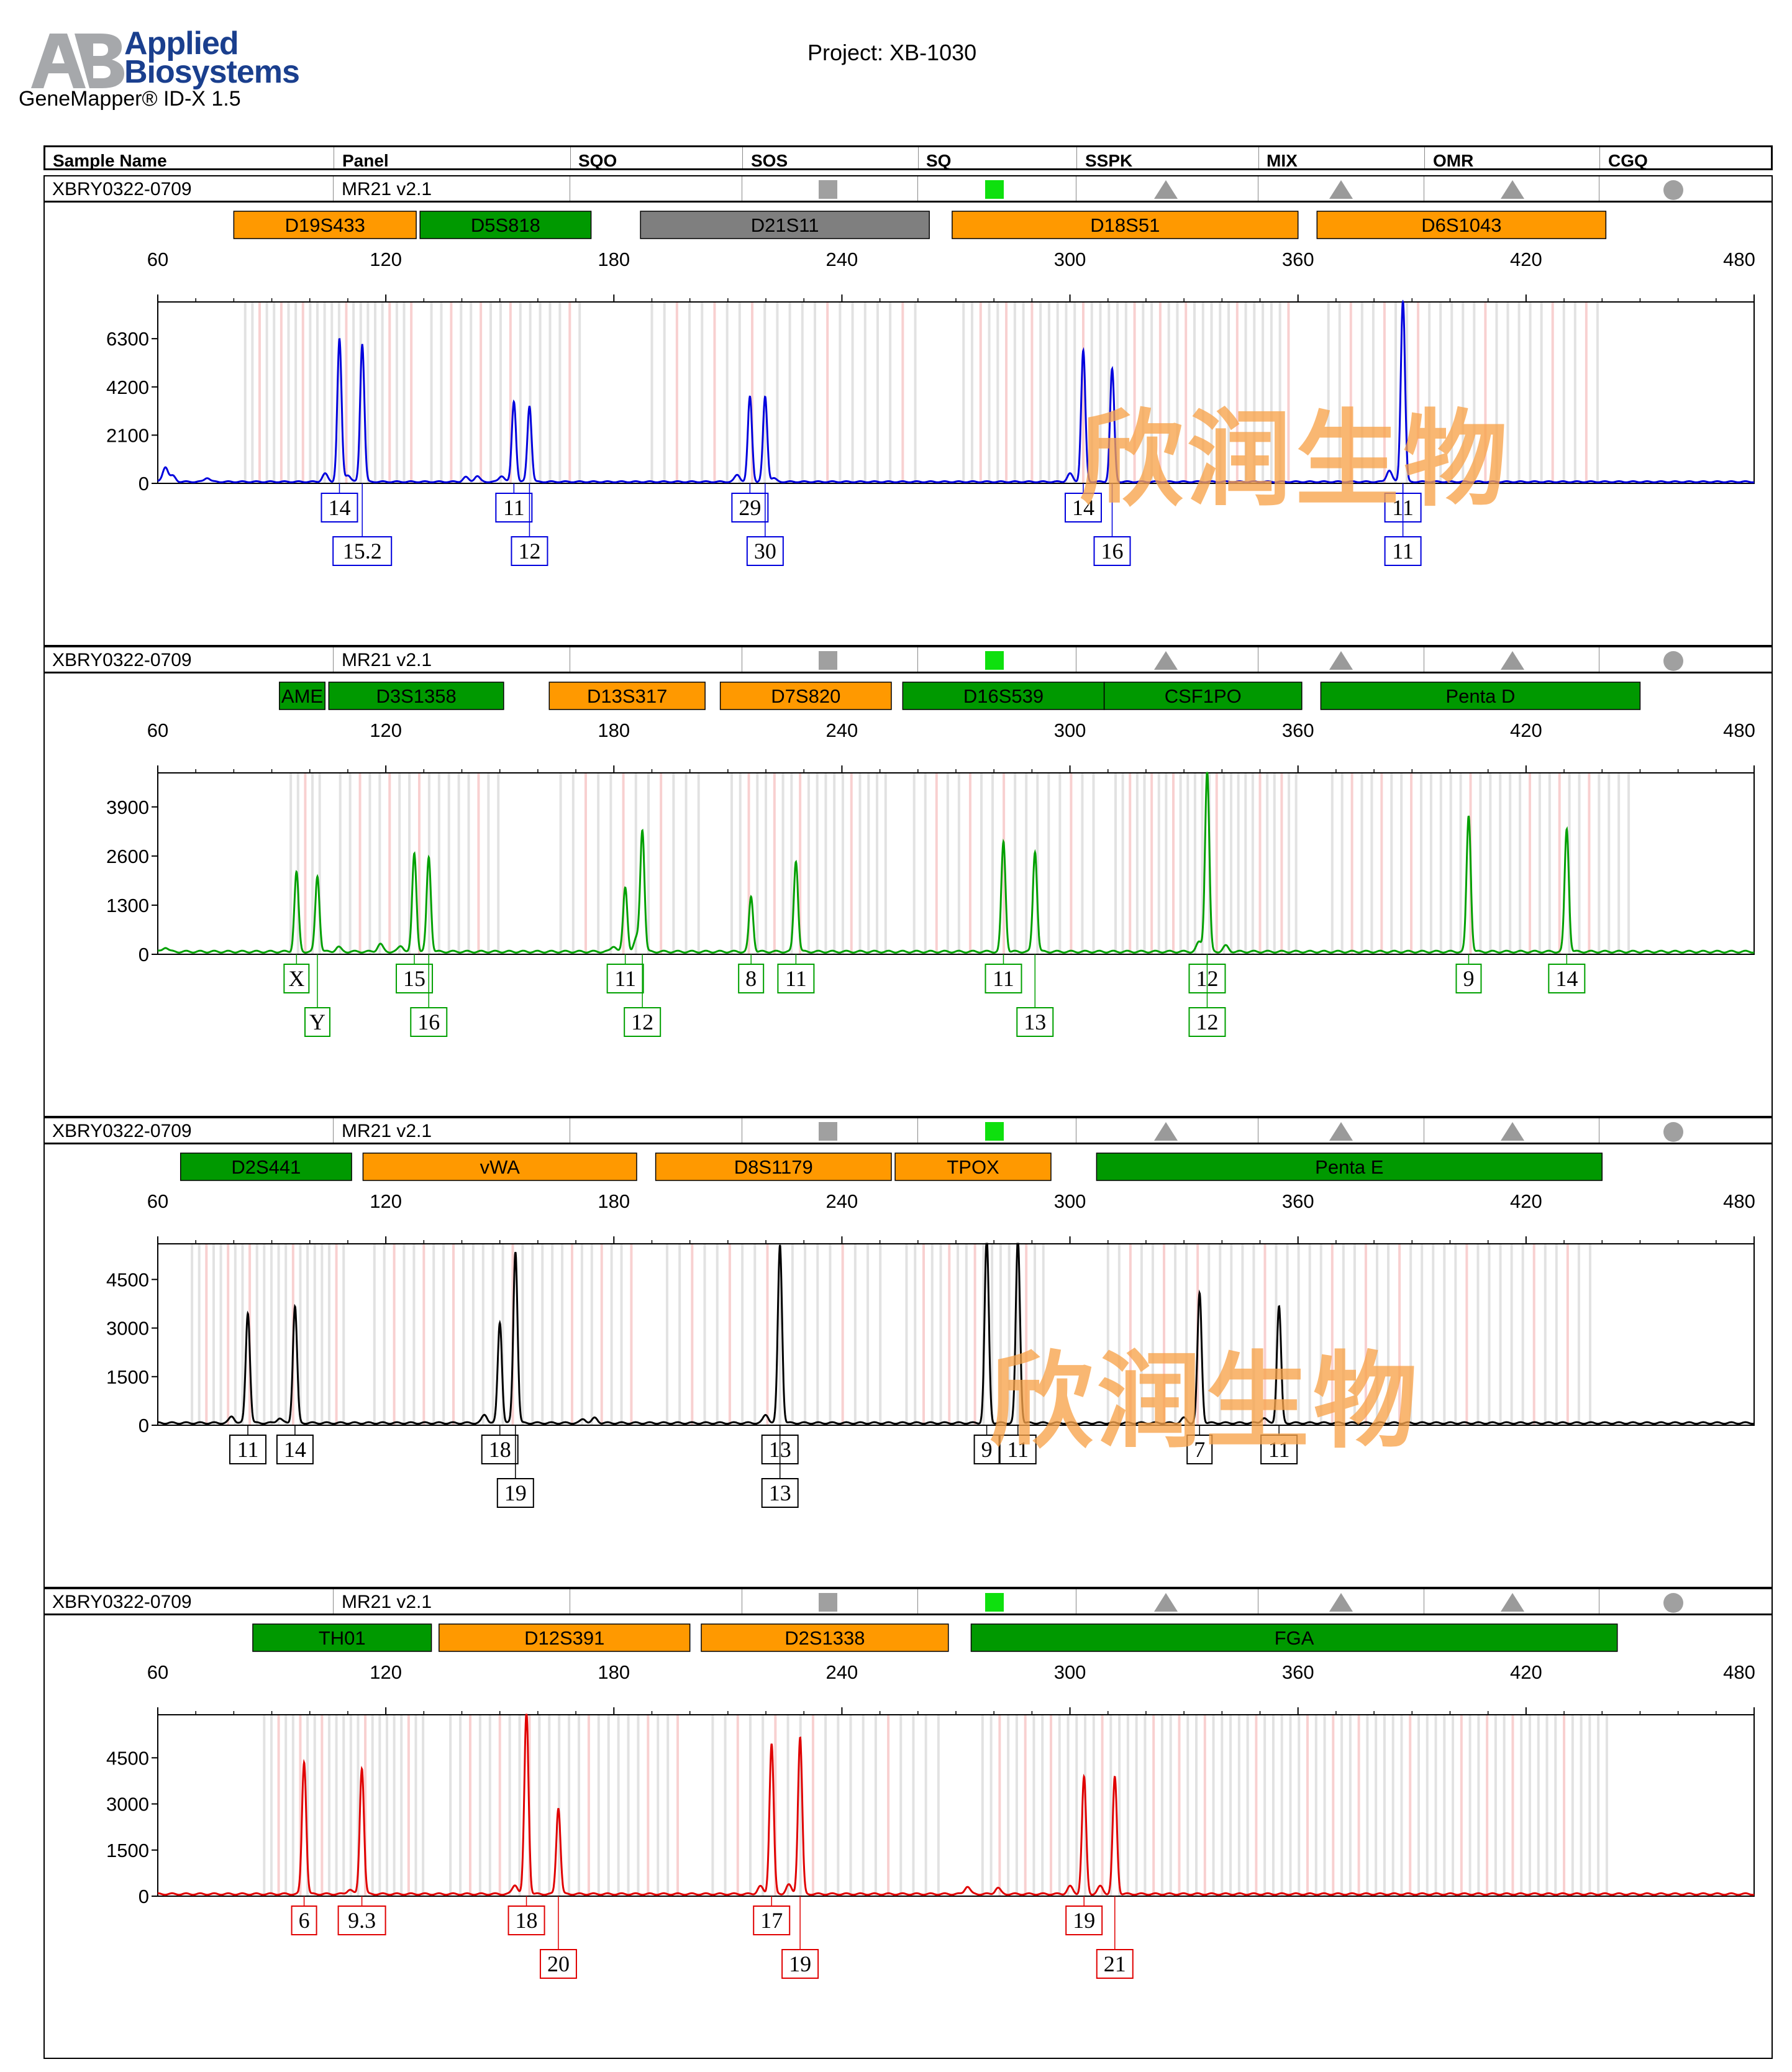 The width and height of the screenshot is (1792, 2072). I want to click on locus-tpox: TPOX, so click(973, 1166).